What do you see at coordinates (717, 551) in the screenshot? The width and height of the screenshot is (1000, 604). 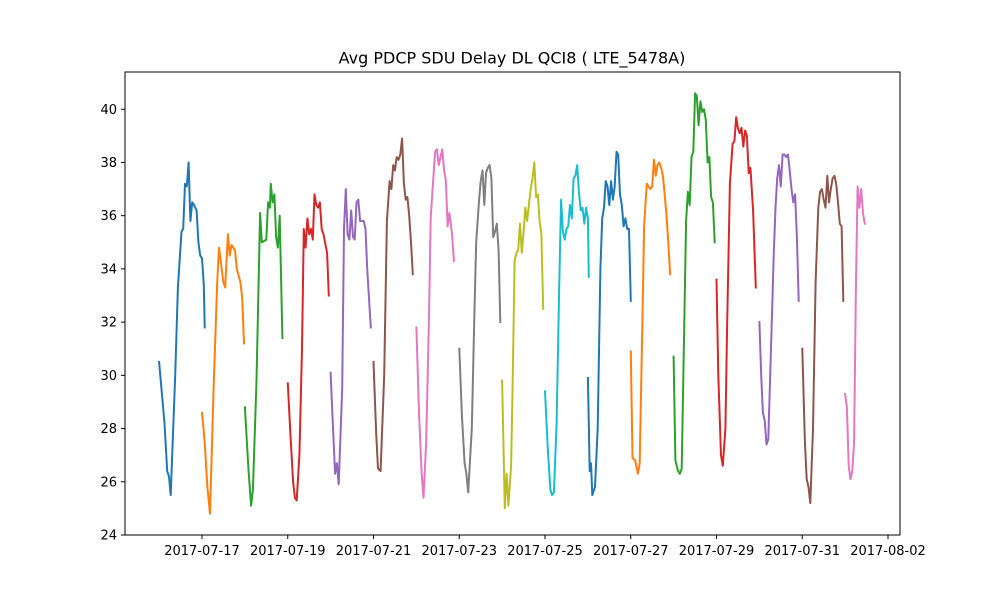 I see `x-tick-label: 2017-07-29` at bounding box center [717, 551].